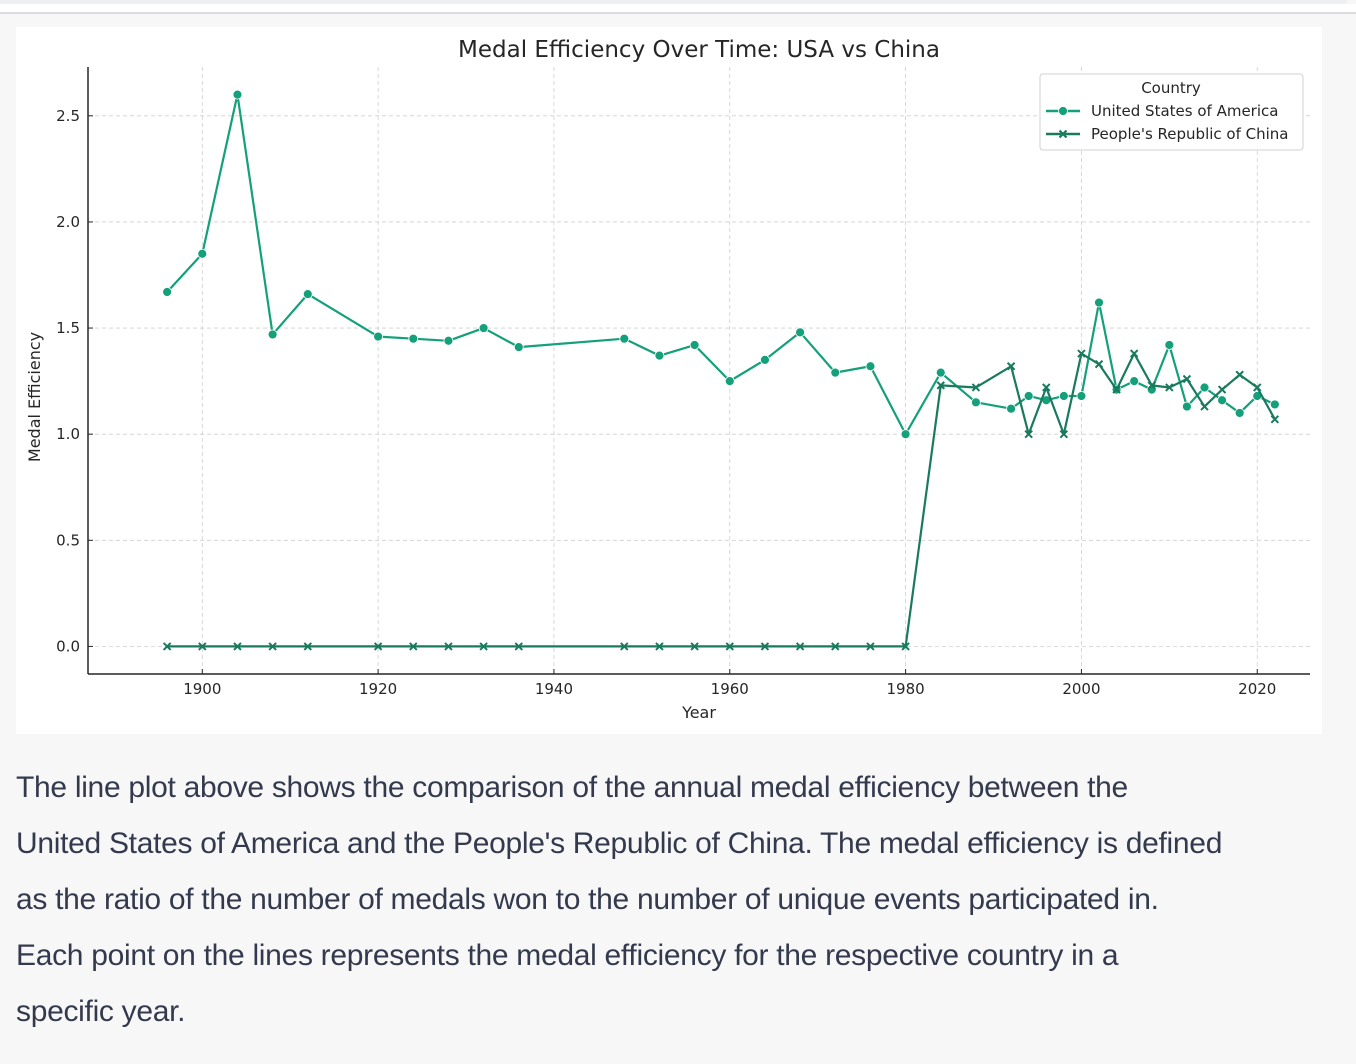  What do you see at coordinates (678, 8) in the screenshot?
I see `top-strip` at bounding box center [678, 8].